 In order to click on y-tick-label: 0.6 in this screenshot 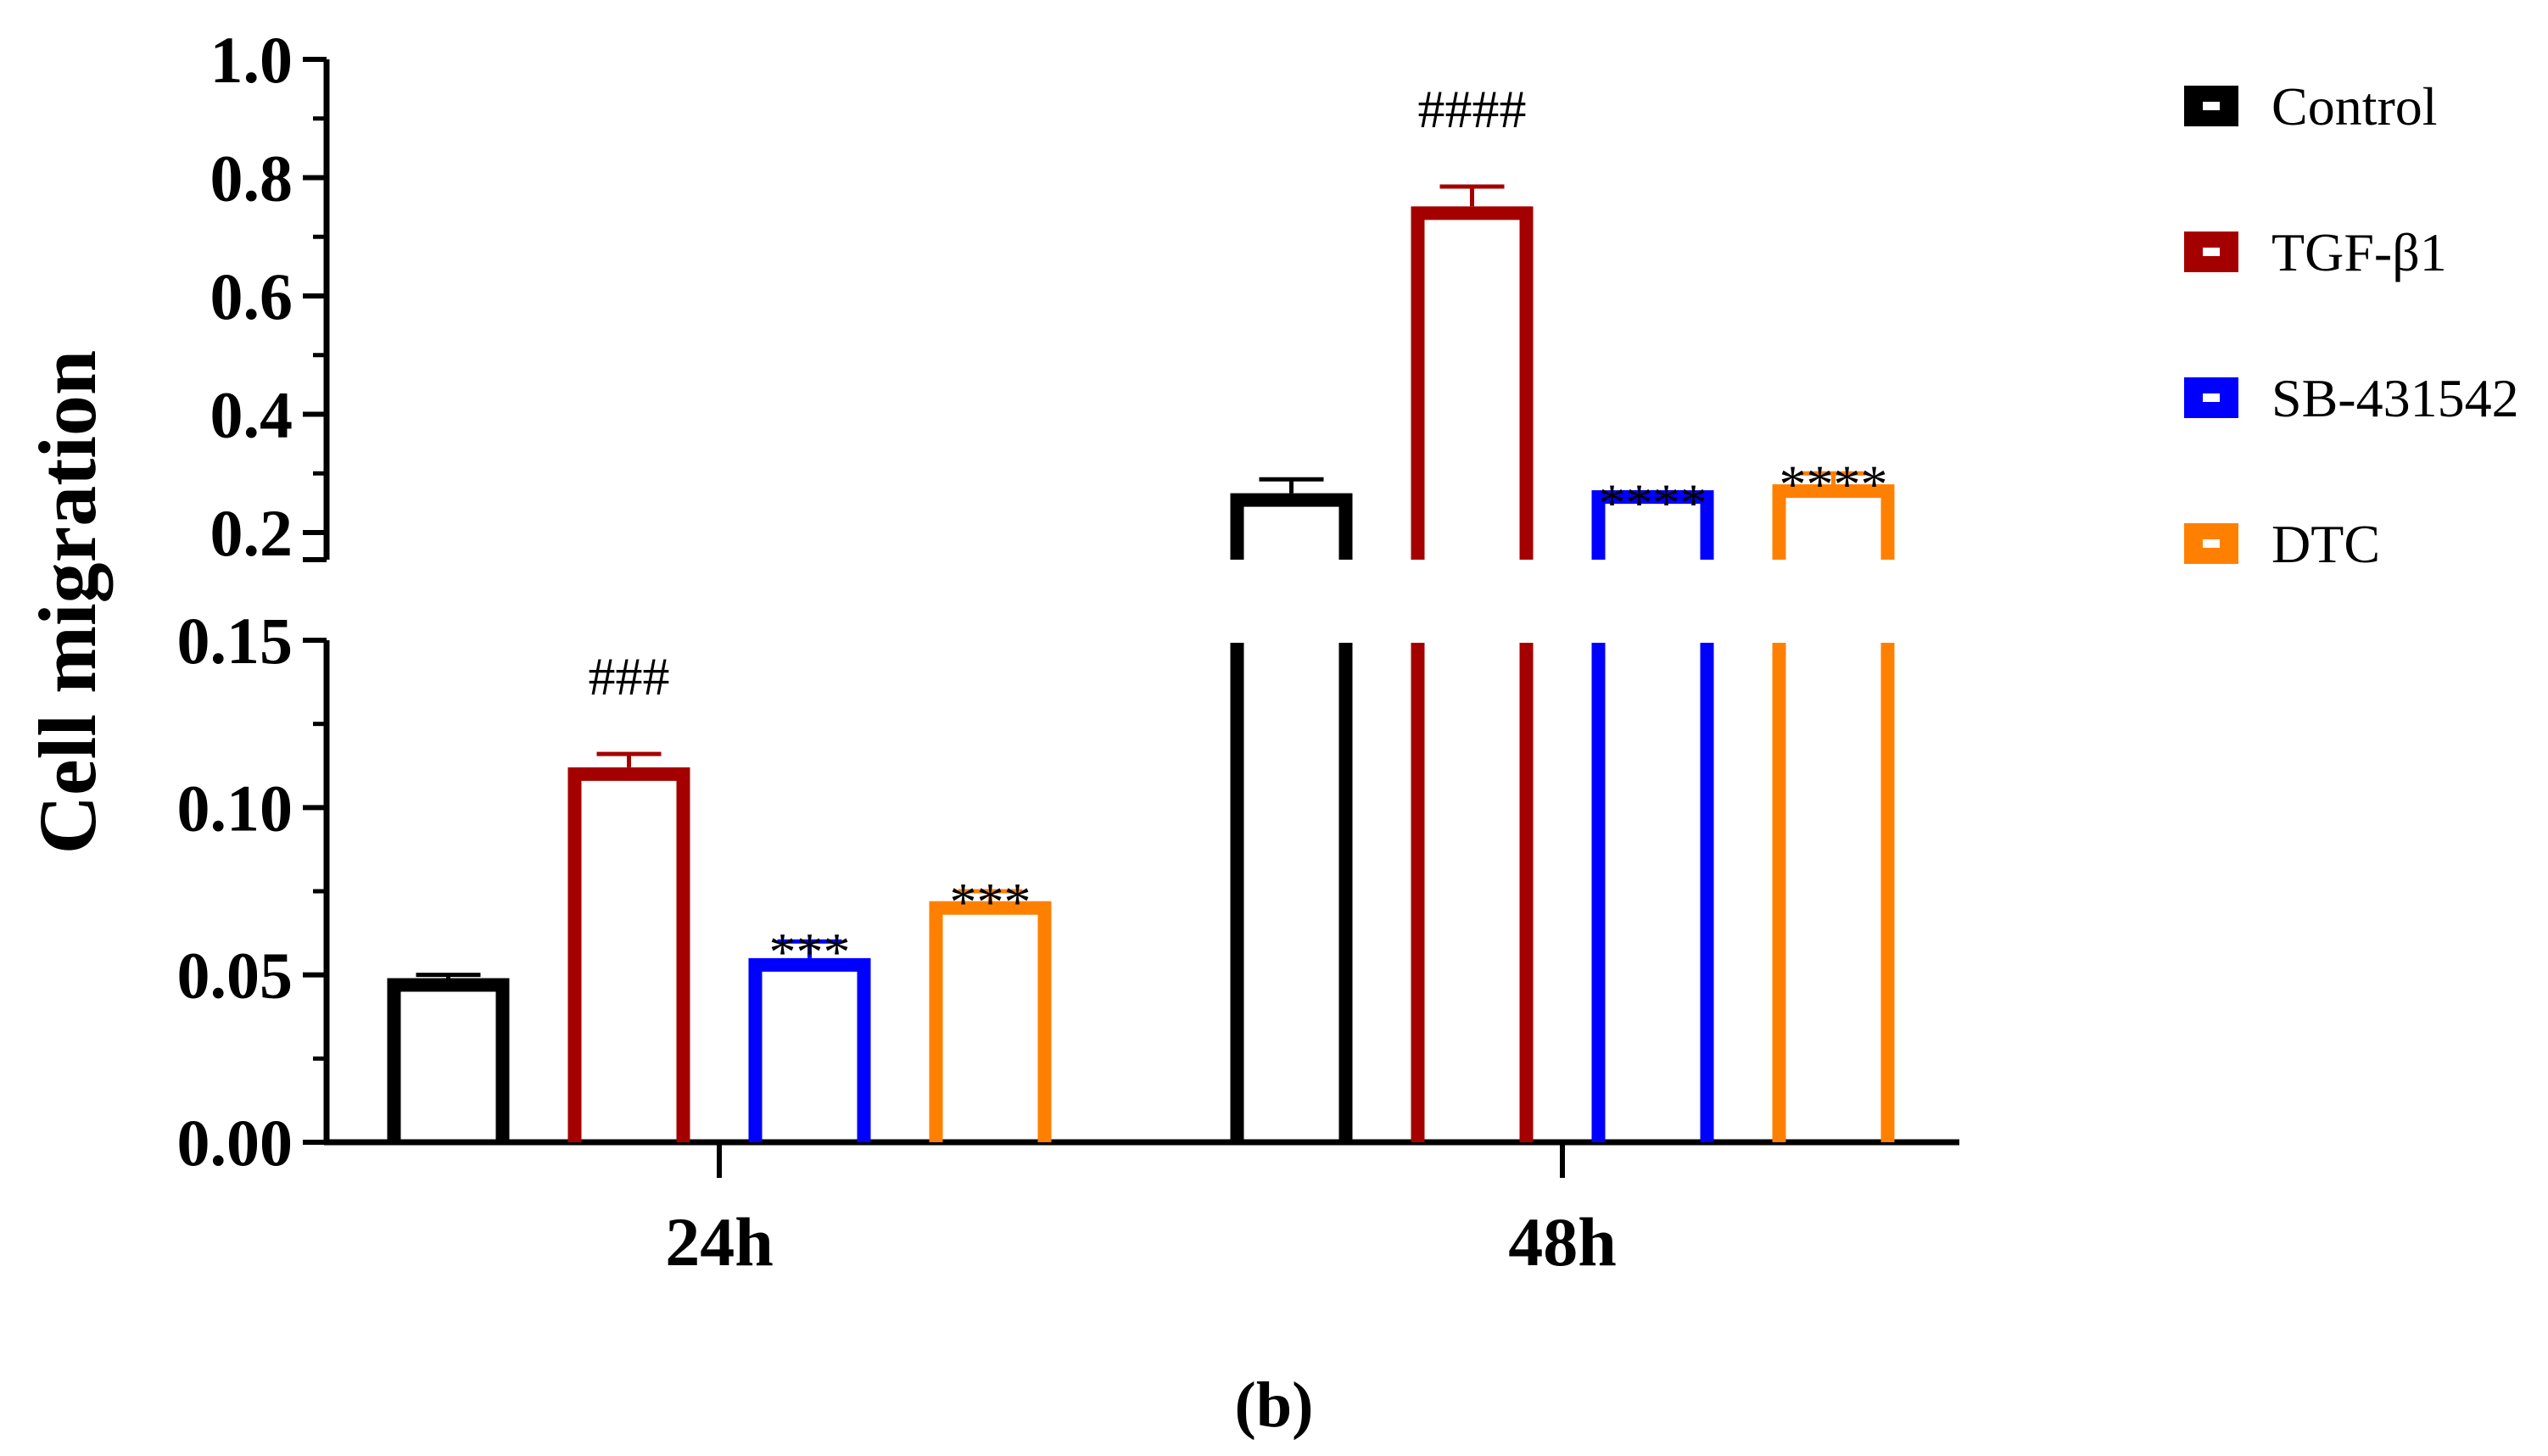, I will do `click(252, 296)`.